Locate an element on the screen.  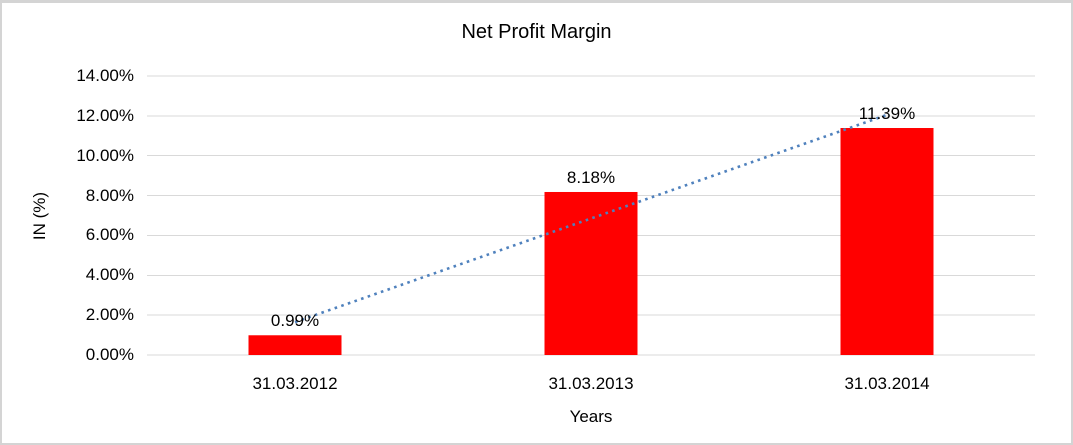
y-axis-tick-label: 12.00% is located at coordinates (105, 115).